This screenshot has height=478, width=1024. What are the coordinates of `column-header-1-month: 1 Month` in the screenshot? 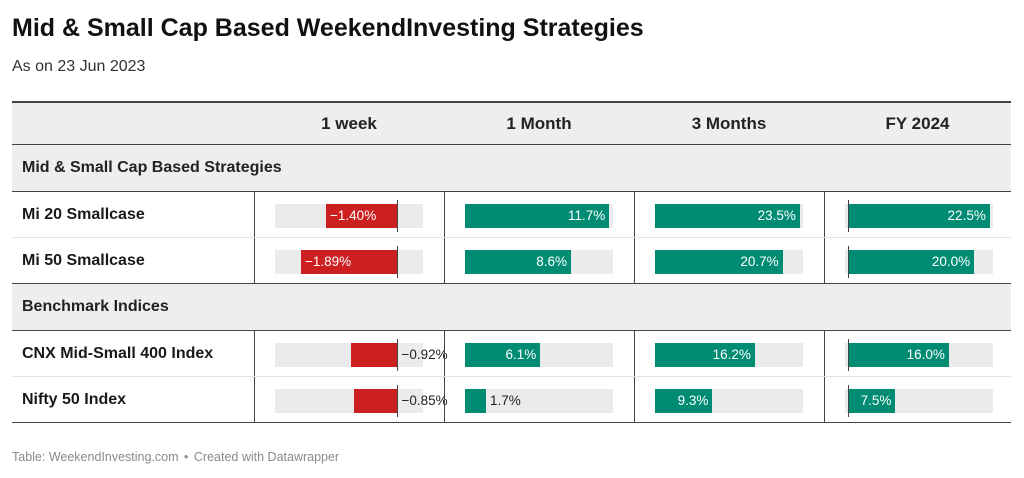 It's located at (539, 123).